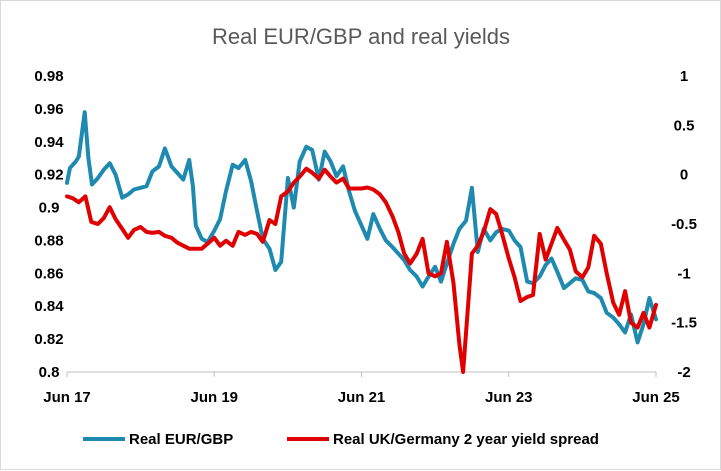  I want to click on x-axis: Jun 17 Jun 19 Jun 21 Jun 23 Jun 25, so click(361, 389).